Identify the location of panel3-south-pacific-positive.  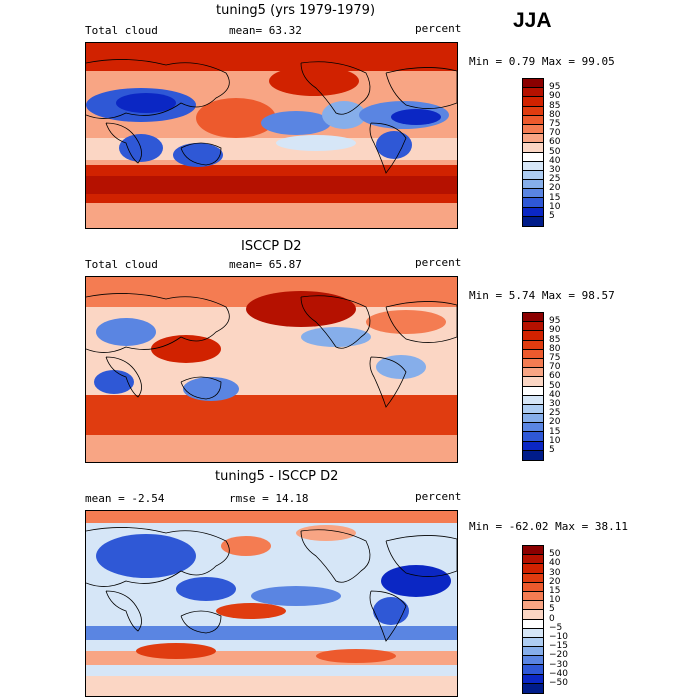
(251, 611).